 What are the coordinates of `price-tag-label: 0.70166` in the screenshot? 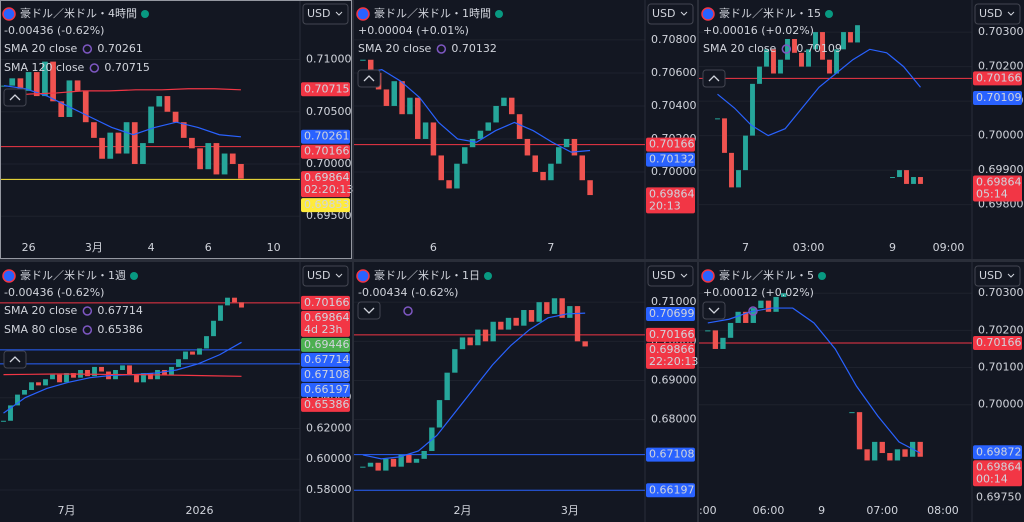 It's located at (327, 151).